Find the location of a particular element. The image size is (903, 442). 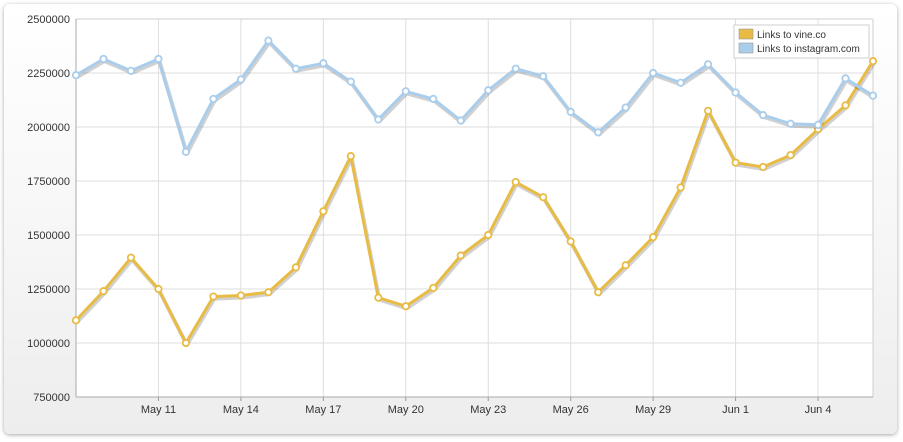

y-tick-label: 1000000 is located at coordinates (48, 344).